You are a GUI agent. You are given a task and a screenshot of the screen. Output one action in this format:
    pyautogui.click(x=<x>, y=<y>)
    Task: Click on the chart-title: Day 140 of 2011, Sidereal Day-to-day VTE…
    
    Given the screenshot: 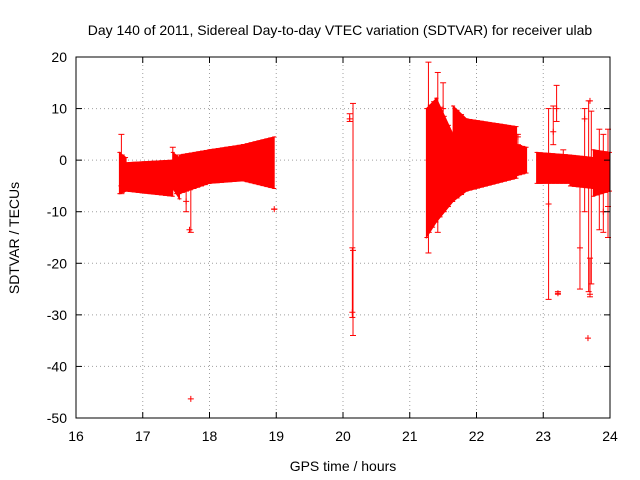 What is the action you would take?
    pyautogui.click(x=340, y=30)
    